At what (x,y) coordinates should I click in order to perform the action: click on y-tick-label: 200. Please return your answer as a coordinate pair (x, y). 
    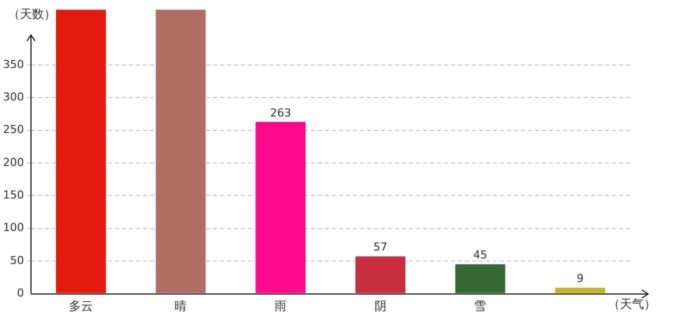
    Looking at the image, I should click on (13, 162).